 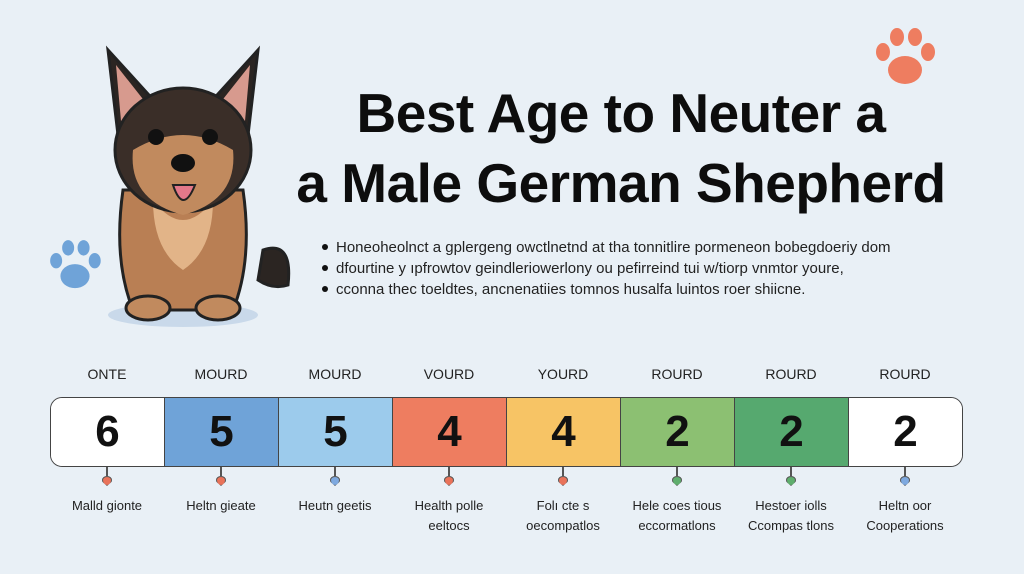 I want to click on scale-caption-group: Hele coes tious eccormatlons, so click(x=677, y=501).